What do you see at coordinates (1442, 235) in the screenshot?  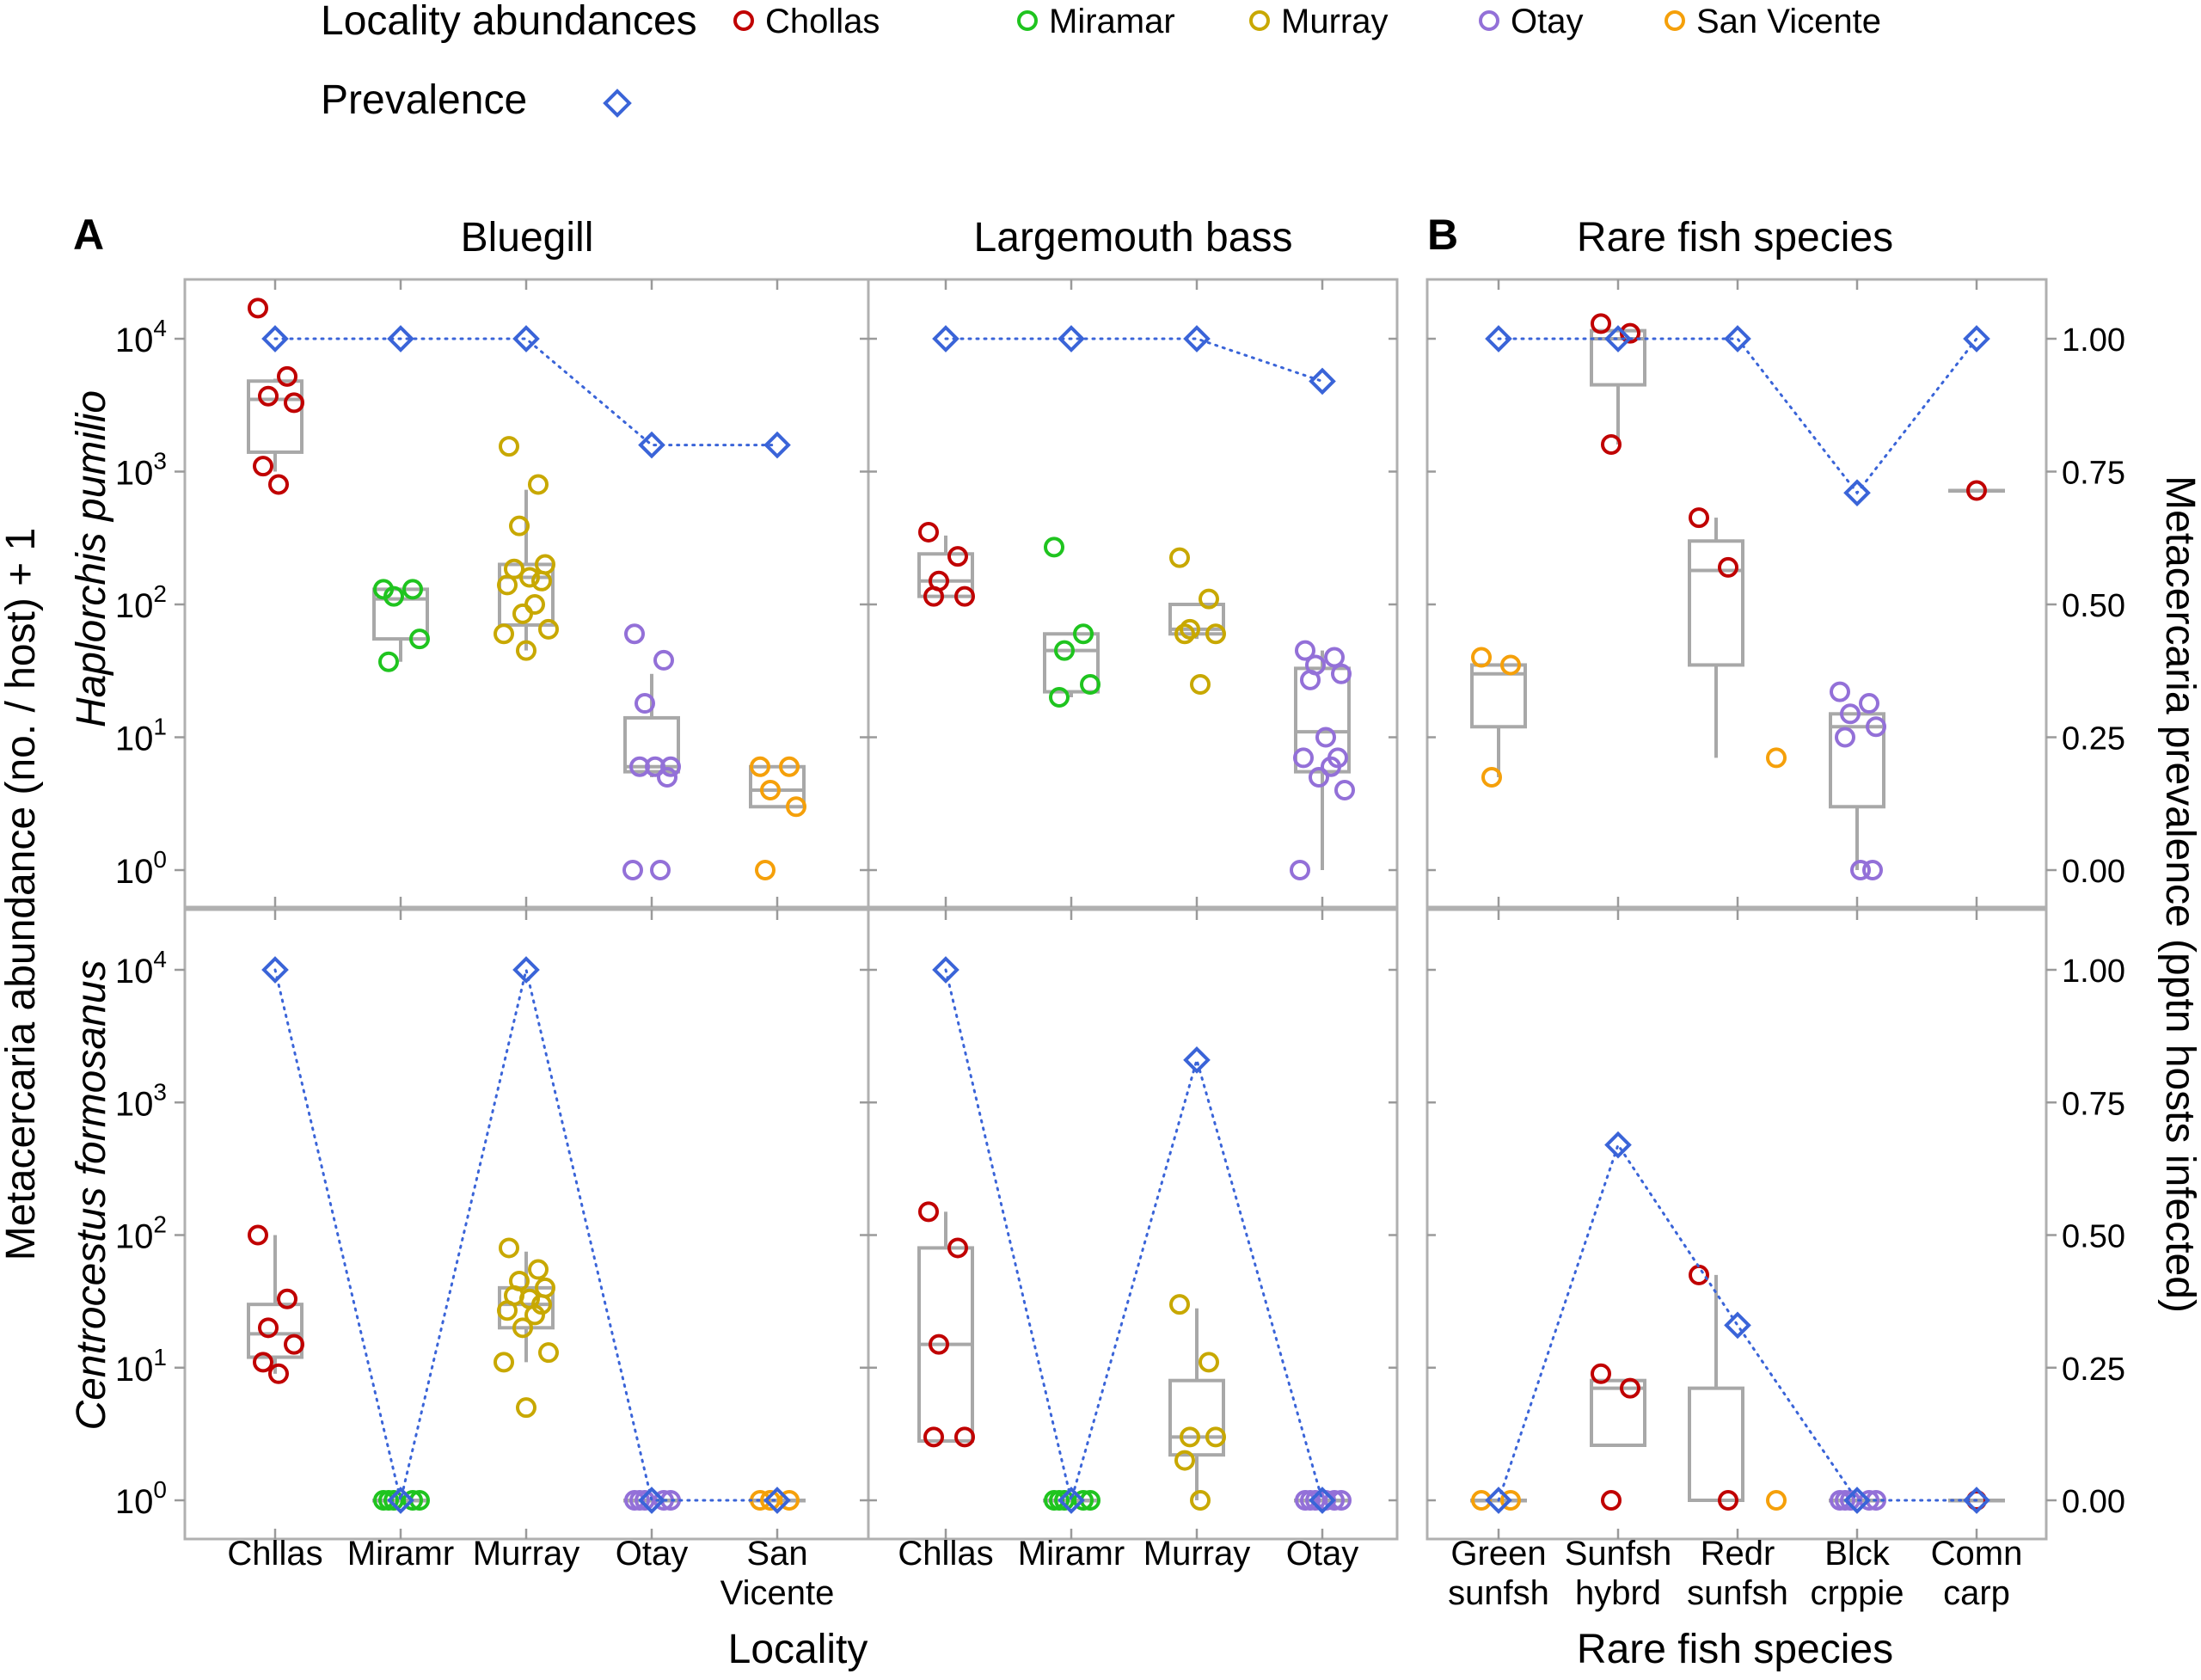 I see `panel-letter-b: B` at bounding box center [1442, 235].